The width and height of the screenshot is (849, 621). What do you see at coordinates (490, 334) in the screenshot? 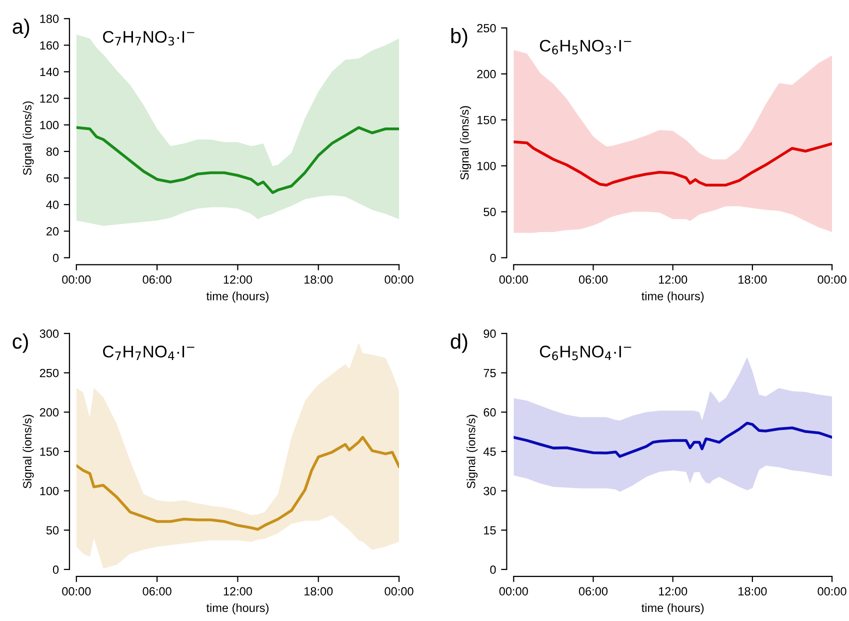
I see `y-tick-label: 90` at bounding box center [490, 334].